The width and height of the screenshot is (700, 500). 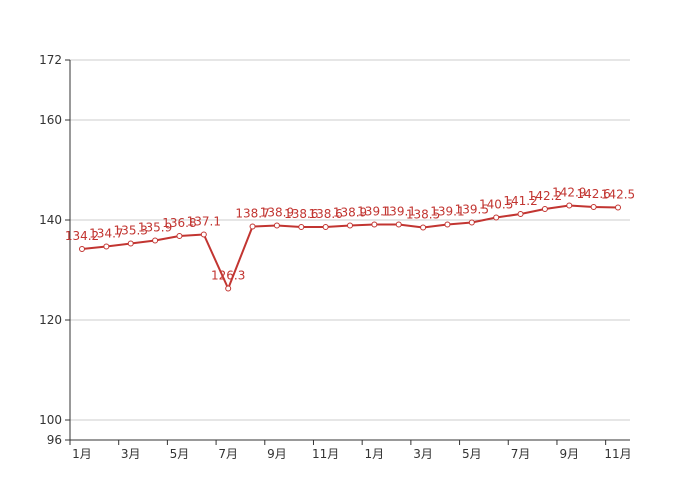 What do you see at coordinates (131, 231) in the screenshot?
I see `data-label: 135.3` at bounding box center [131, 231].